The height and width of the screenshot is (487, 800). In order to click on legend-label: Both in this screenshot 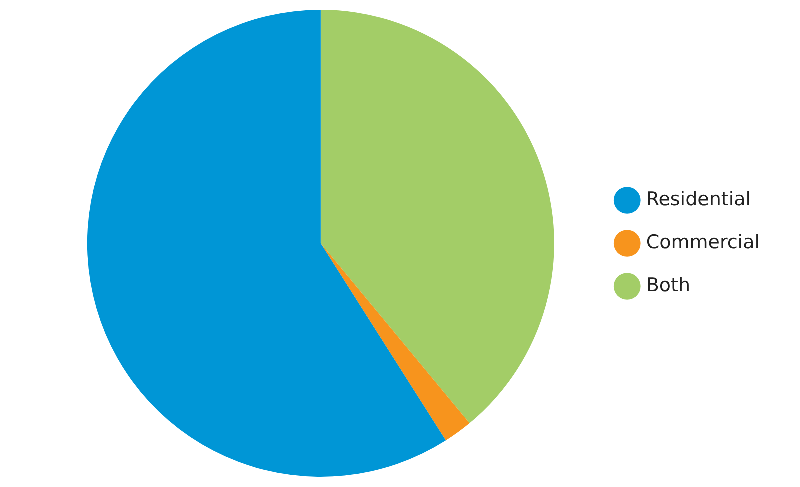, I will do `click(668, 285)`.